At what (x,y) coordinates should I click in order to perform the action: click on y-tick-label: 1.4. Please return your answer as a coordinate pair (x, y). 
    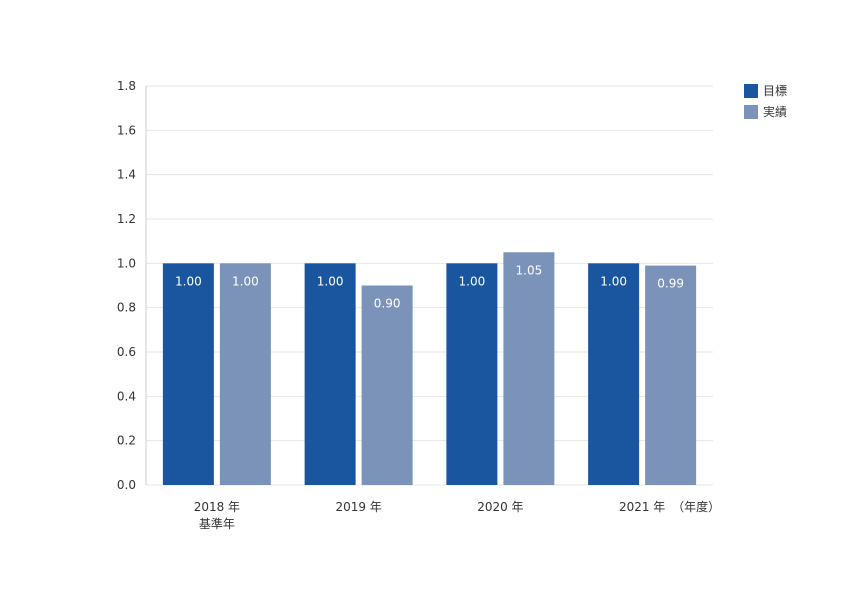
    Looking at the image, I should click on (126, 175).